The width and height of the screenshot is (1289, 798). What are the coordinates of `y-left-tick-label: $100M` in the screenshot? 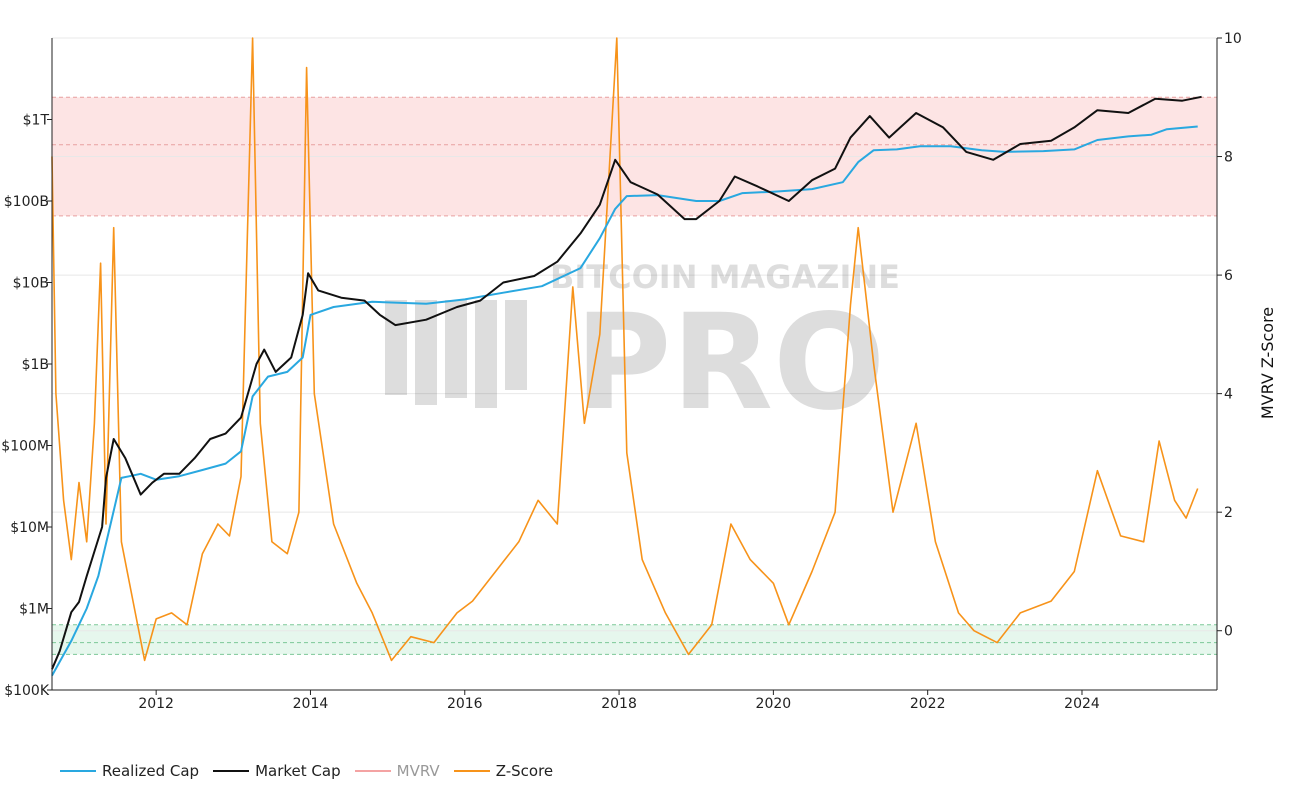 It's located at (25, 447).